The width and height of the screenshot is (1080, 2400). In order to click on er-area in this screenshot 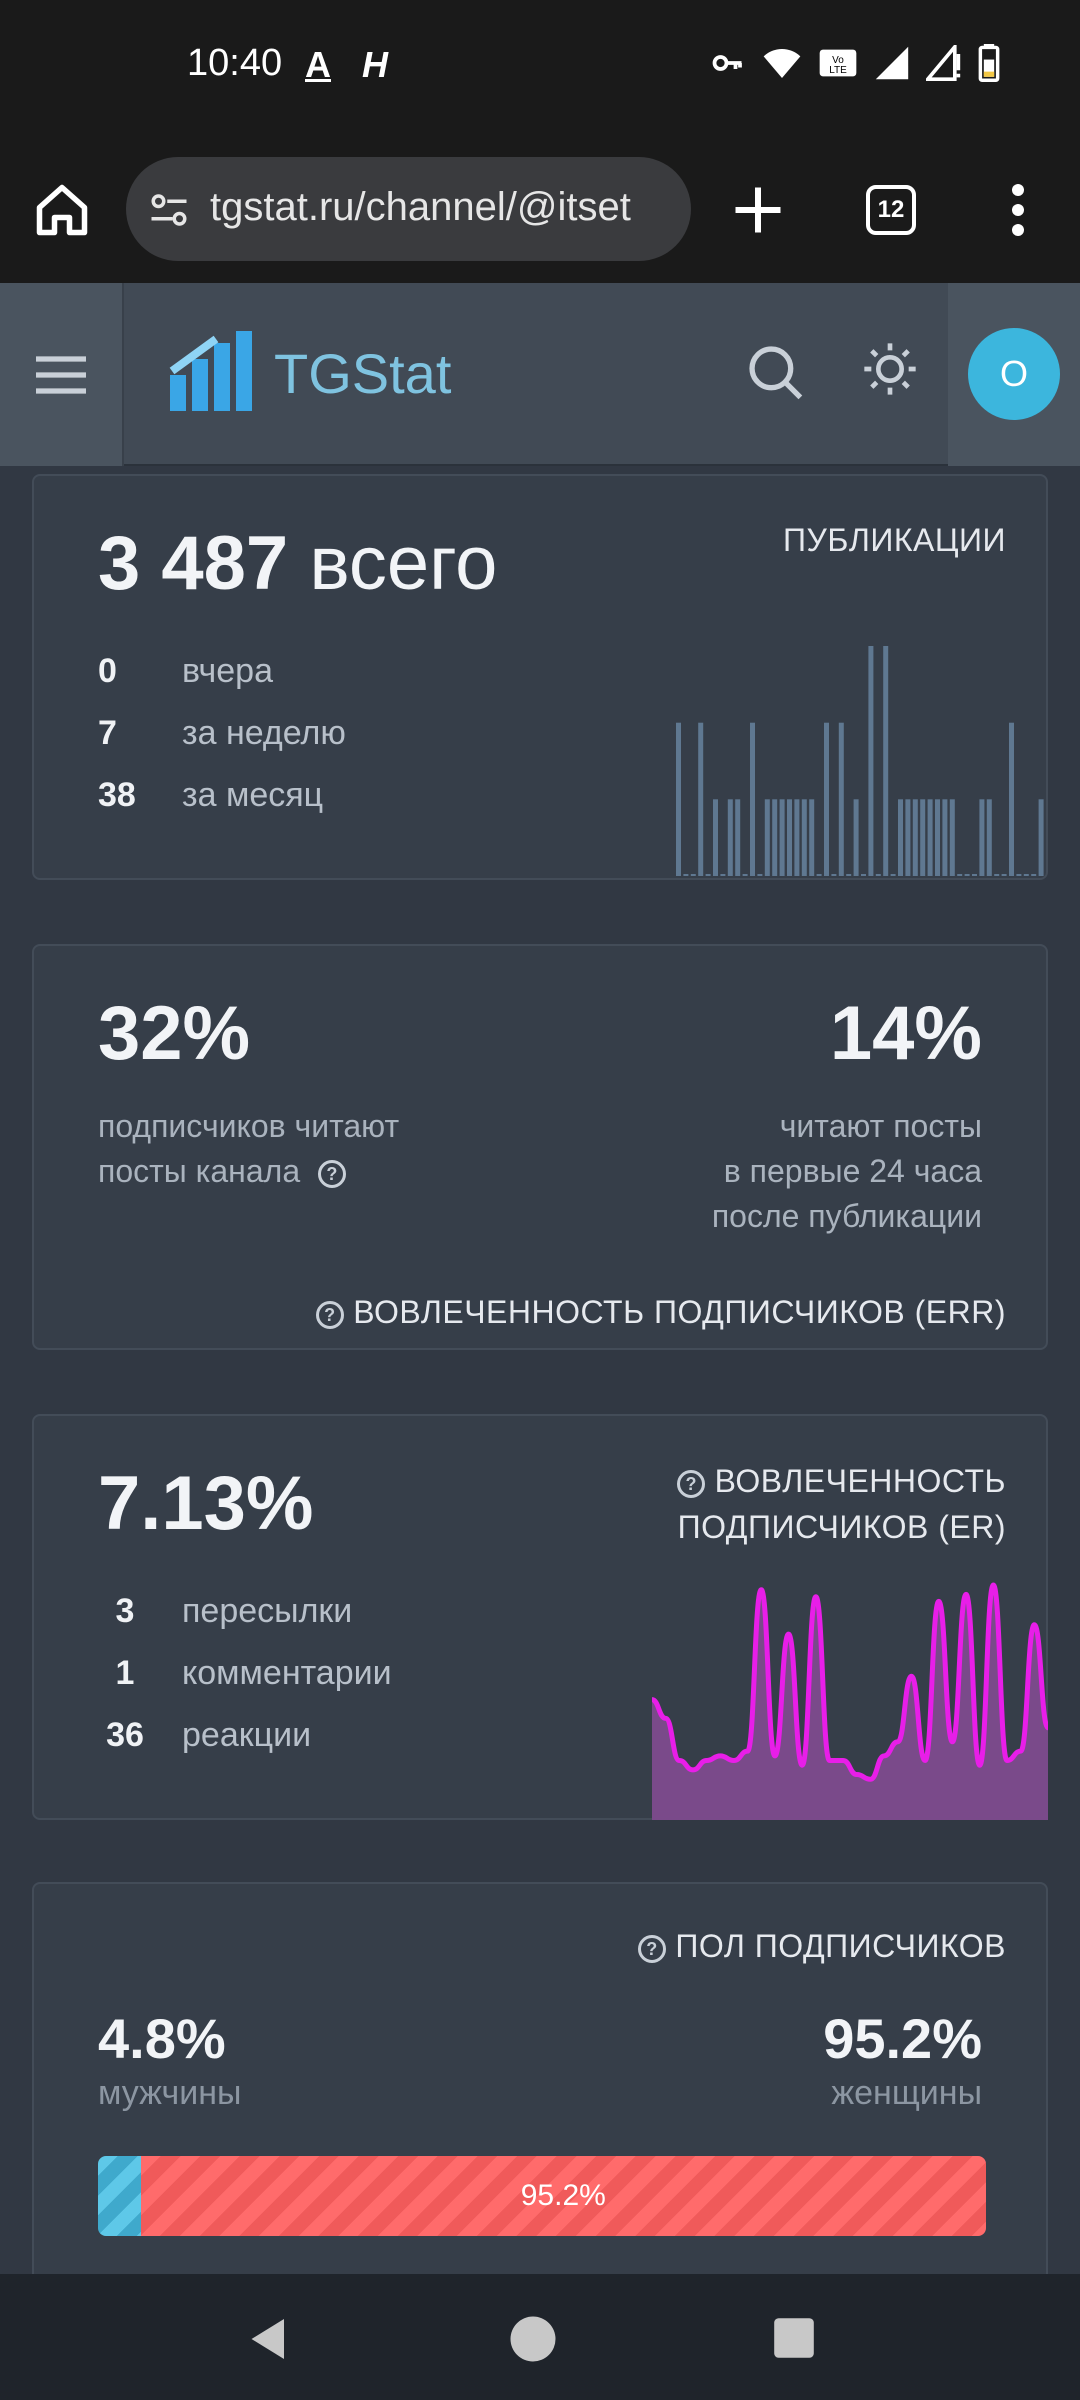, I will do `click(850, 1702)`.